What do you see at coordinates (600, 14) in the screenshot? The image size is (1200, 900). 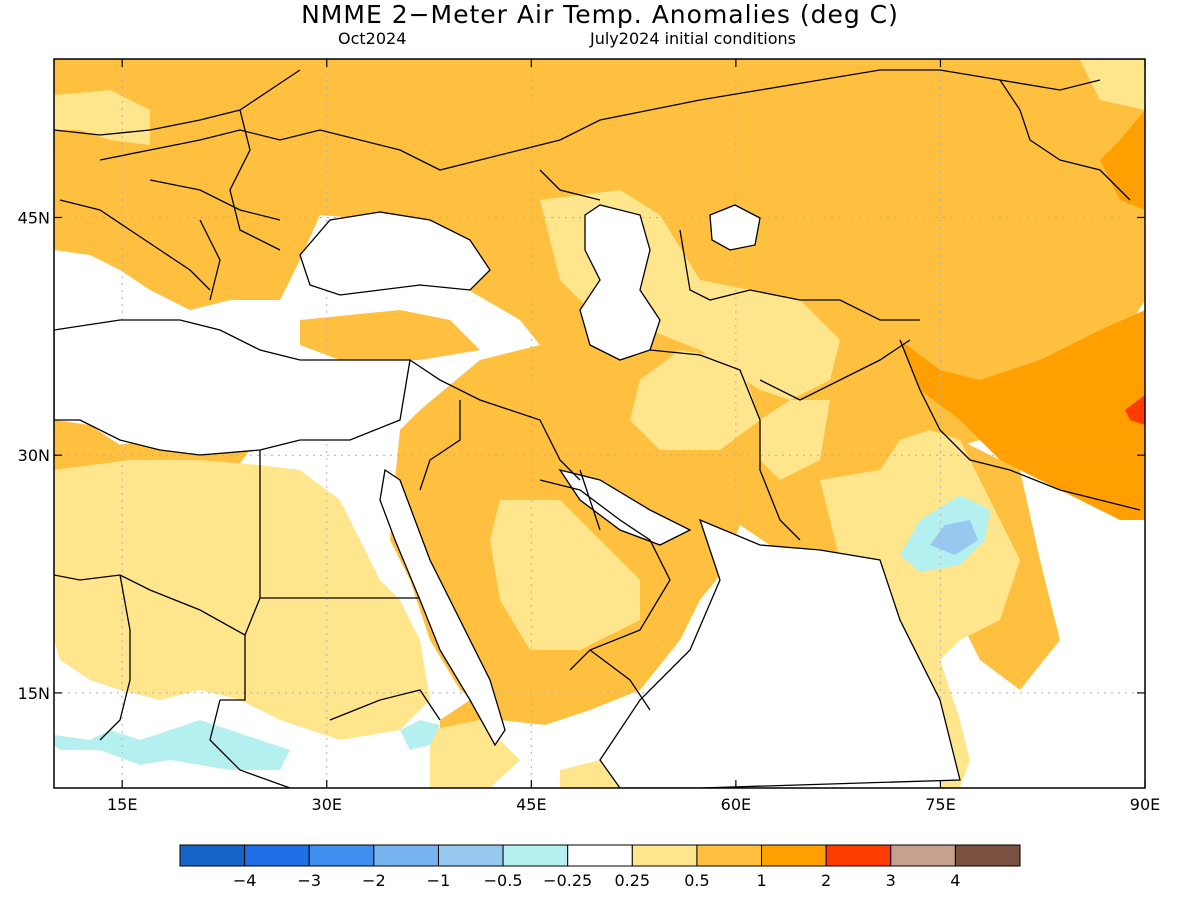 I see `map-title: NMME 2−Meter Air Temp. Anomalies (deg C)` at bounding box center [600, 14].